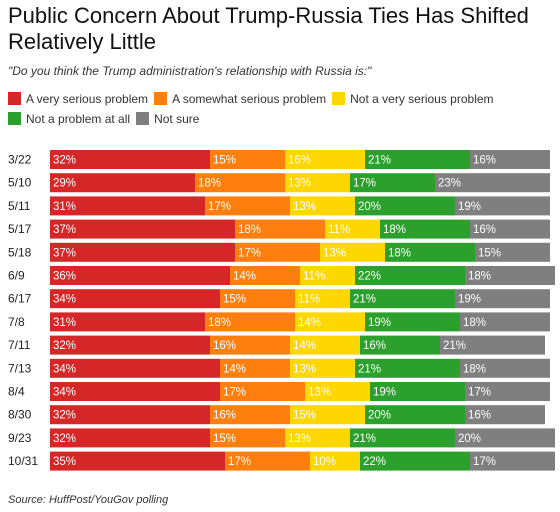  I want to click on legend-label: A very serious problem, so click(87, 99).